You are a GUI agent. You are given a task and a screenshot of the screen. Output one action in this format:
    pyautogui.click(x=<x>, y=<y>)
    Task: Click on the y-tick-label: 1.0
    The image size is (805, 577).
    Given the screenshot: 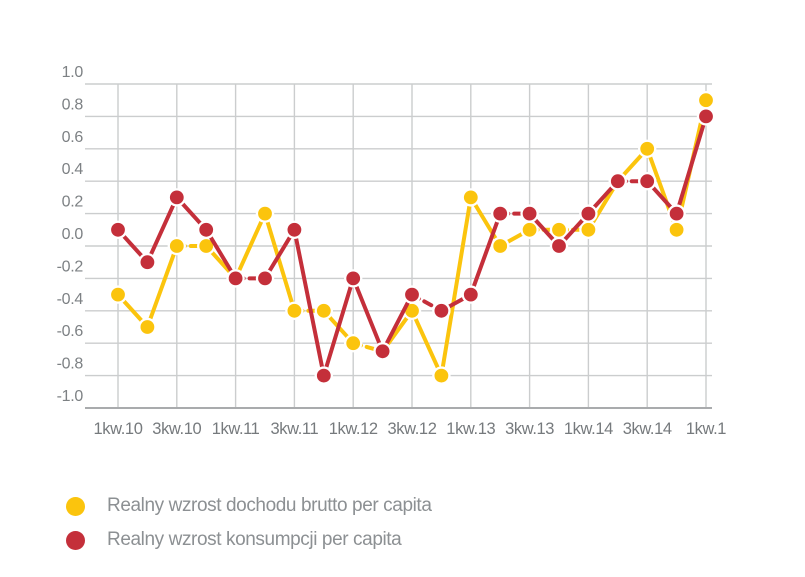 What is the action you would take?
    pyautogui.click(x=73, y=72)
    